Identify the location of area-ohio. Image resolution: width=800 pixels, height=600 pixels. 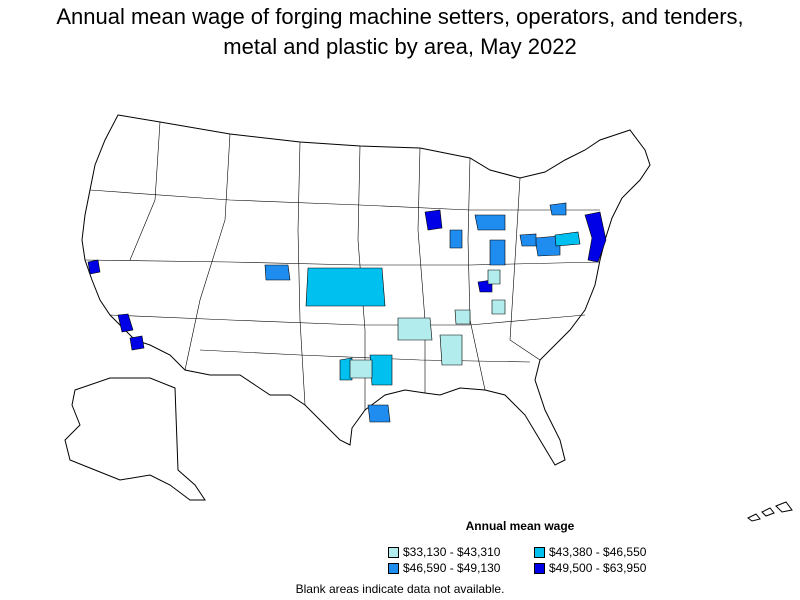
(497, 252).